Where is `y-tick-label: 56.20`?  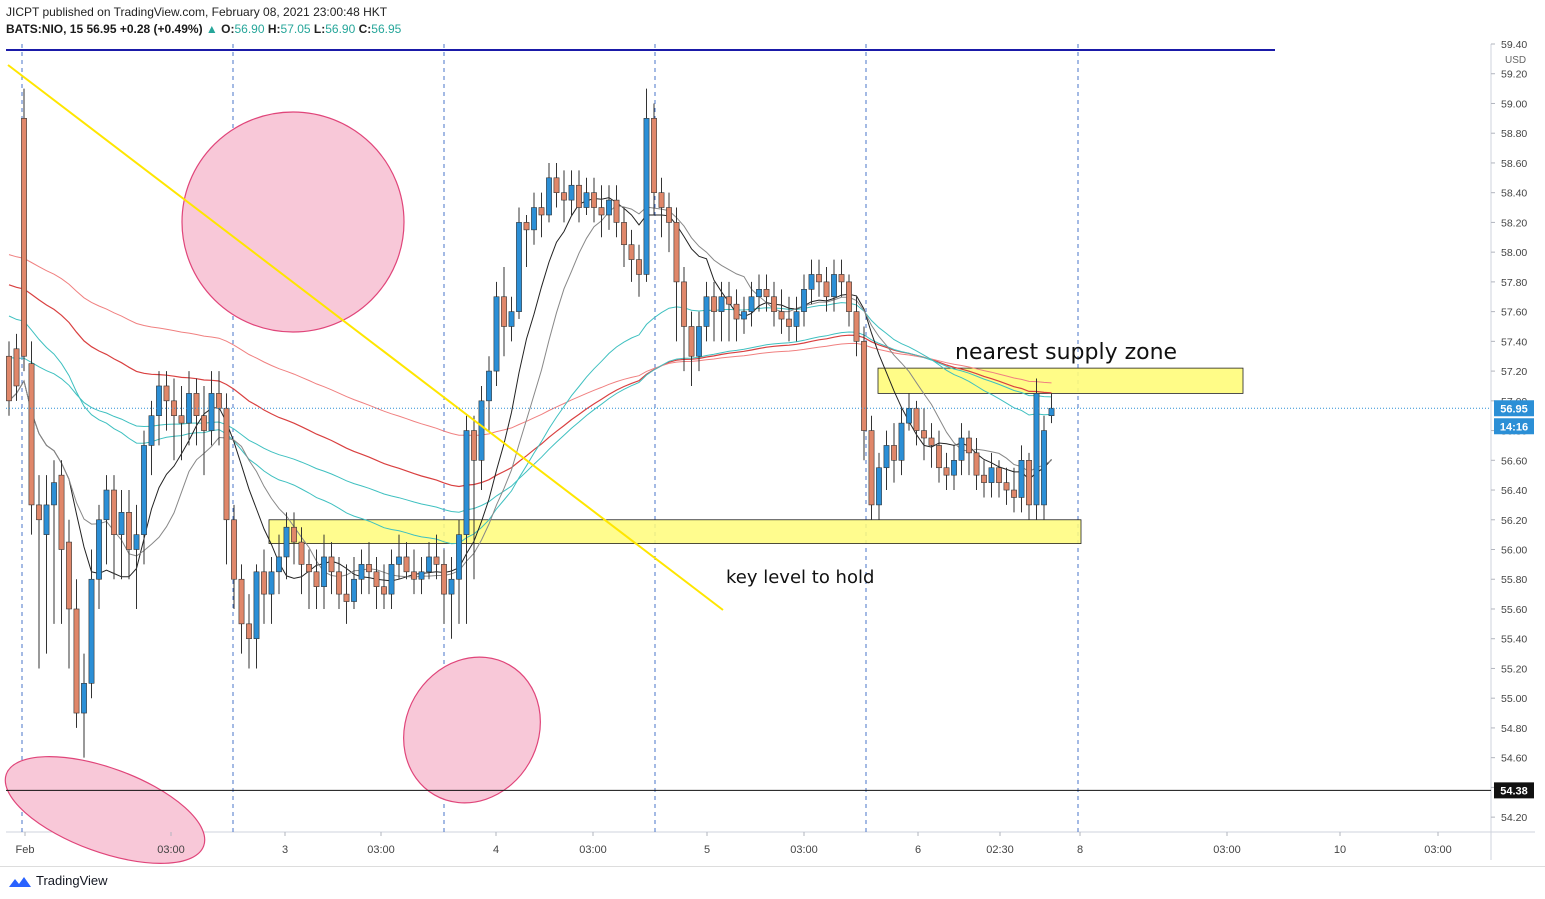 y-tick-label: 56.20 is located at coordinates (1514, 521).